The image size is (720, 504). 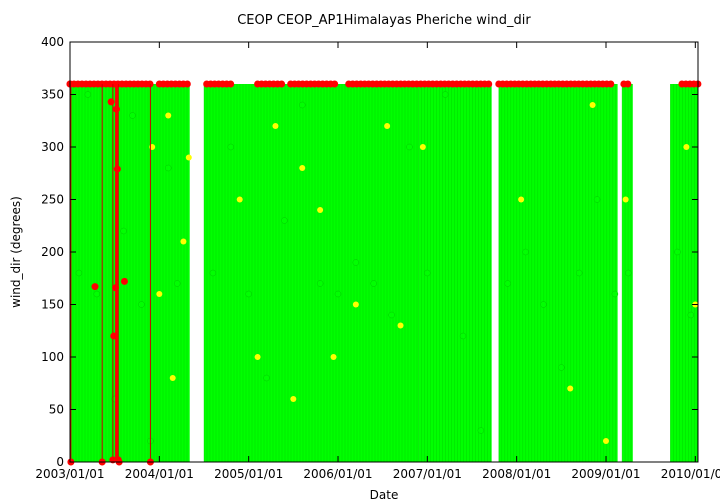 What do you see at coordinates (384, 495) in the screenshot?
I see `x-axis-label: Date` at bounding box center [384, 495].